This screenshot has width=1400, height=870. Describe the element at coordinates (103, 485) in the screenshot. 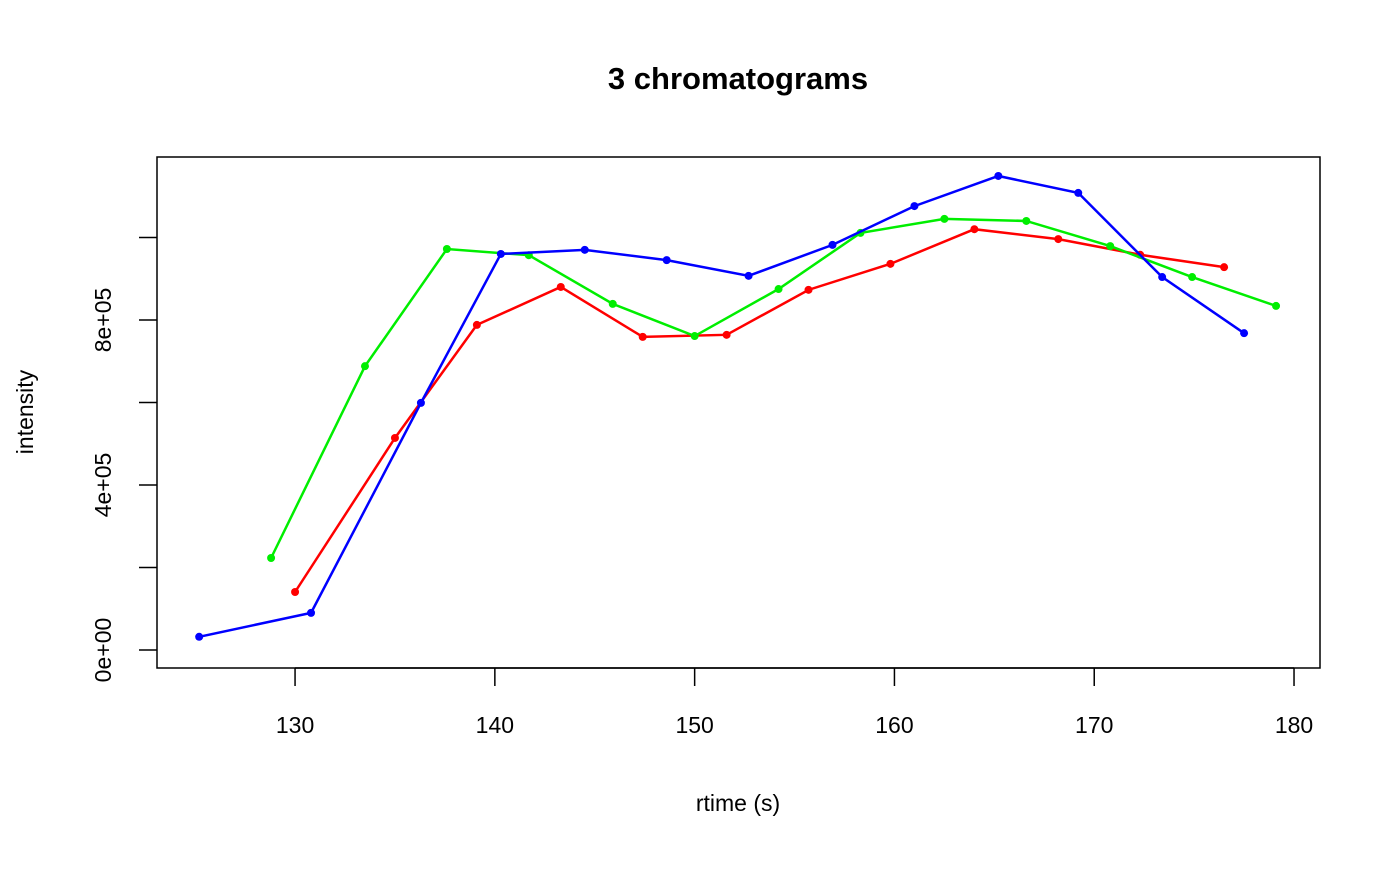

I see `y-tick-label: 4e+05` at that location.